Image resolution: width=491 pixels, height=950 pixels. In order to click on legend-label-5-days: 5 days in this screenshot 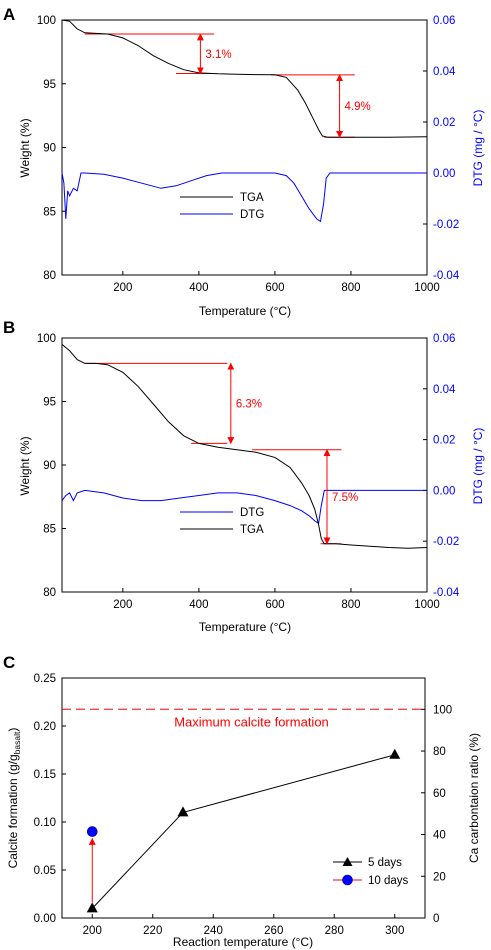, I will do `click(385, 863)`.